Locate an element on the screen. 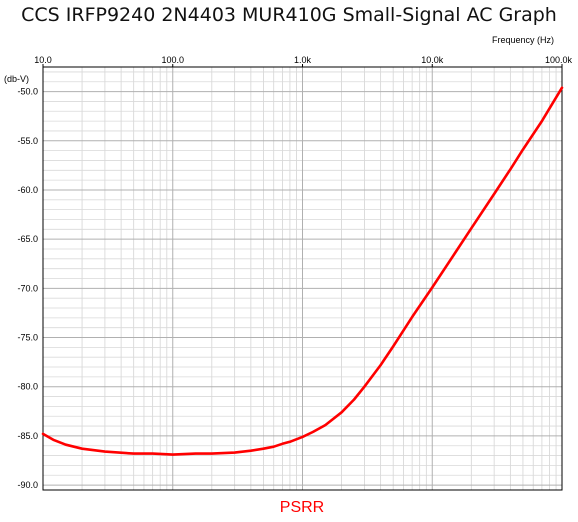 This screenshot has height=522, width=578. y-axis-title: (db-V) is located at coordinates (16, 79).